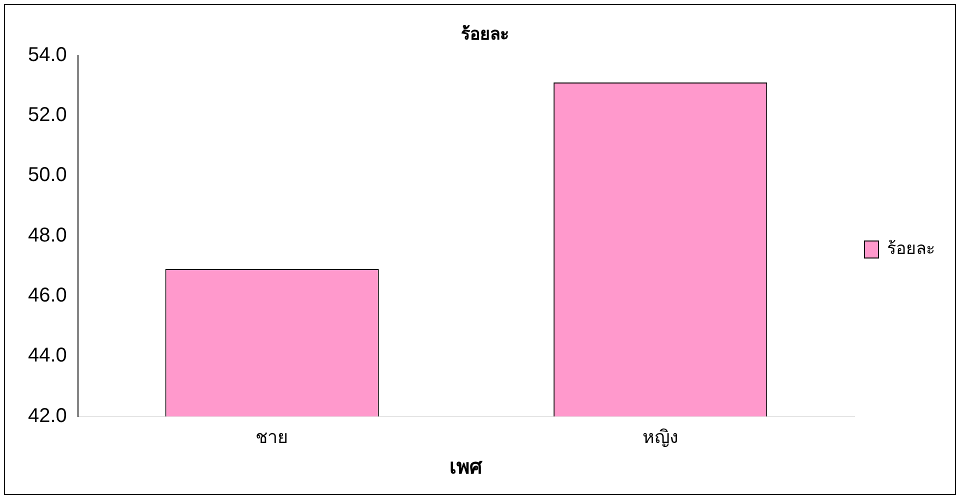 The height and width of the screenshot is (499, 960). I want to click on legend-label: ร้อยละ, so click(911, 248).